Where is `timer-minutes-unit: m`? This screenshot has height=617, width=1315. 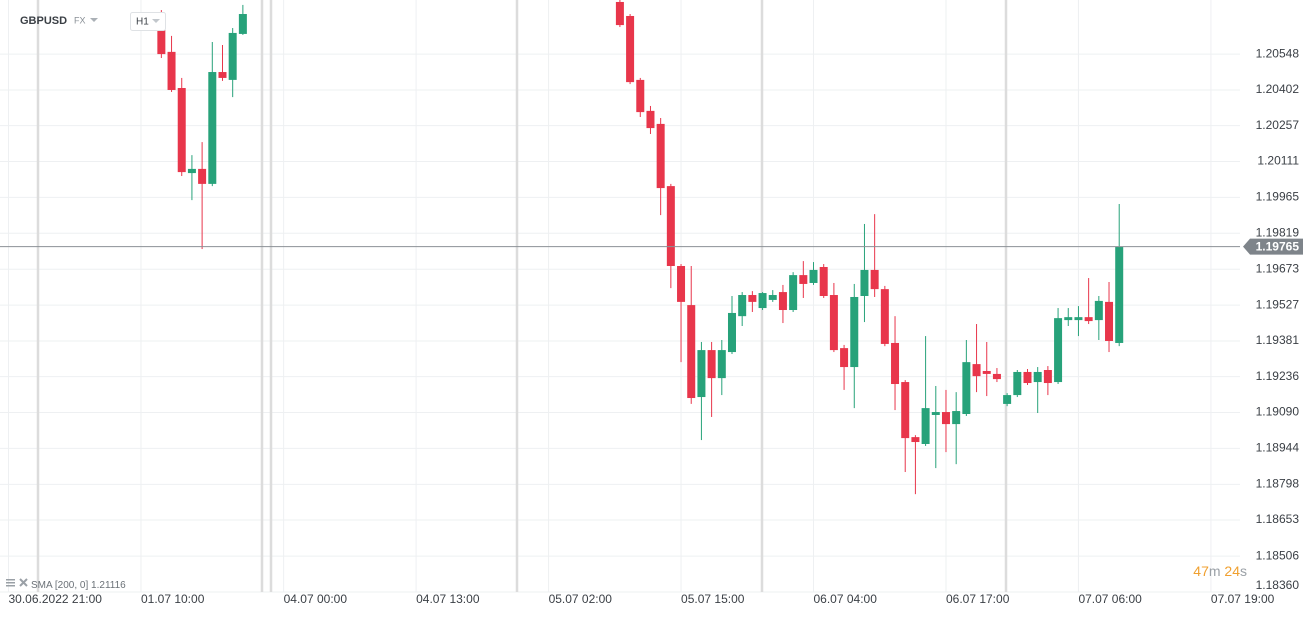 timer-minutes-unit: m is located at coordinates (1215, 571).